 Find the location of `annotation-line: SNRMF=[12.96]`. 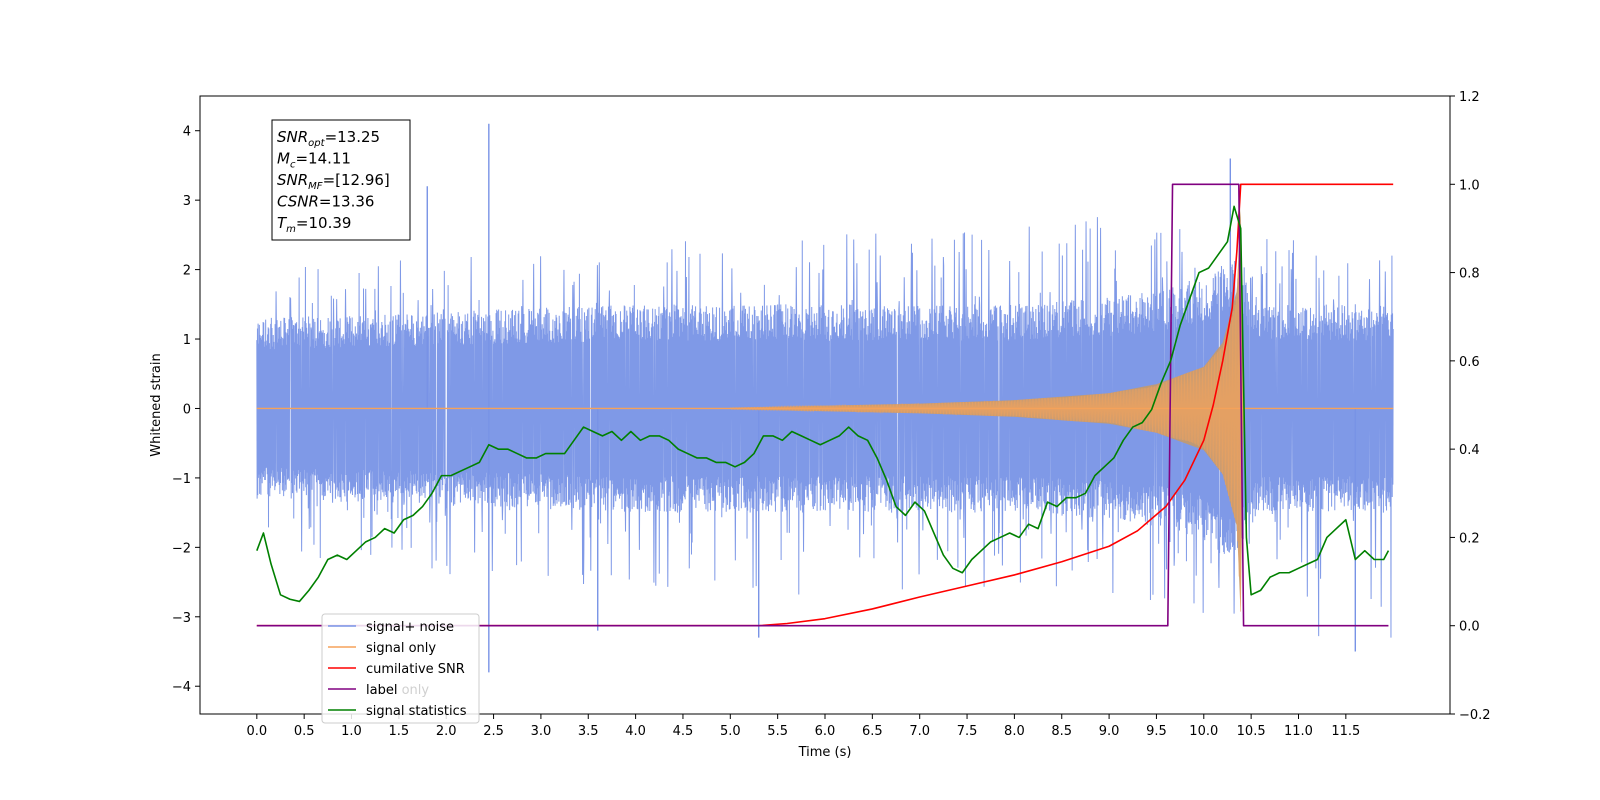

annotation-line: SNRMF=[12.96] is located at coordinates (333, 181).